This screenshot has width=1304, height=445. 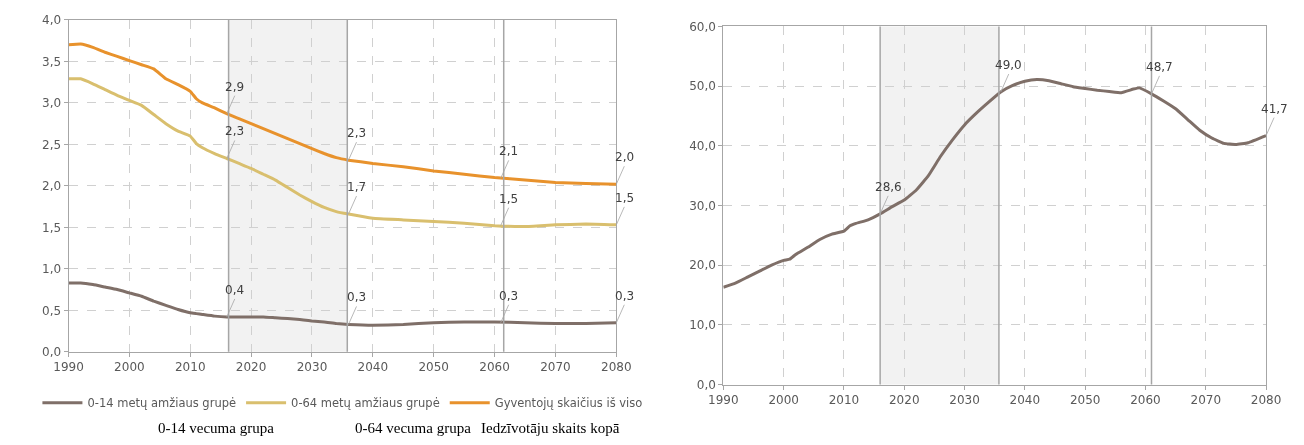 I want to click on y-tick-label: 10,0, so click(x=702, y=325).